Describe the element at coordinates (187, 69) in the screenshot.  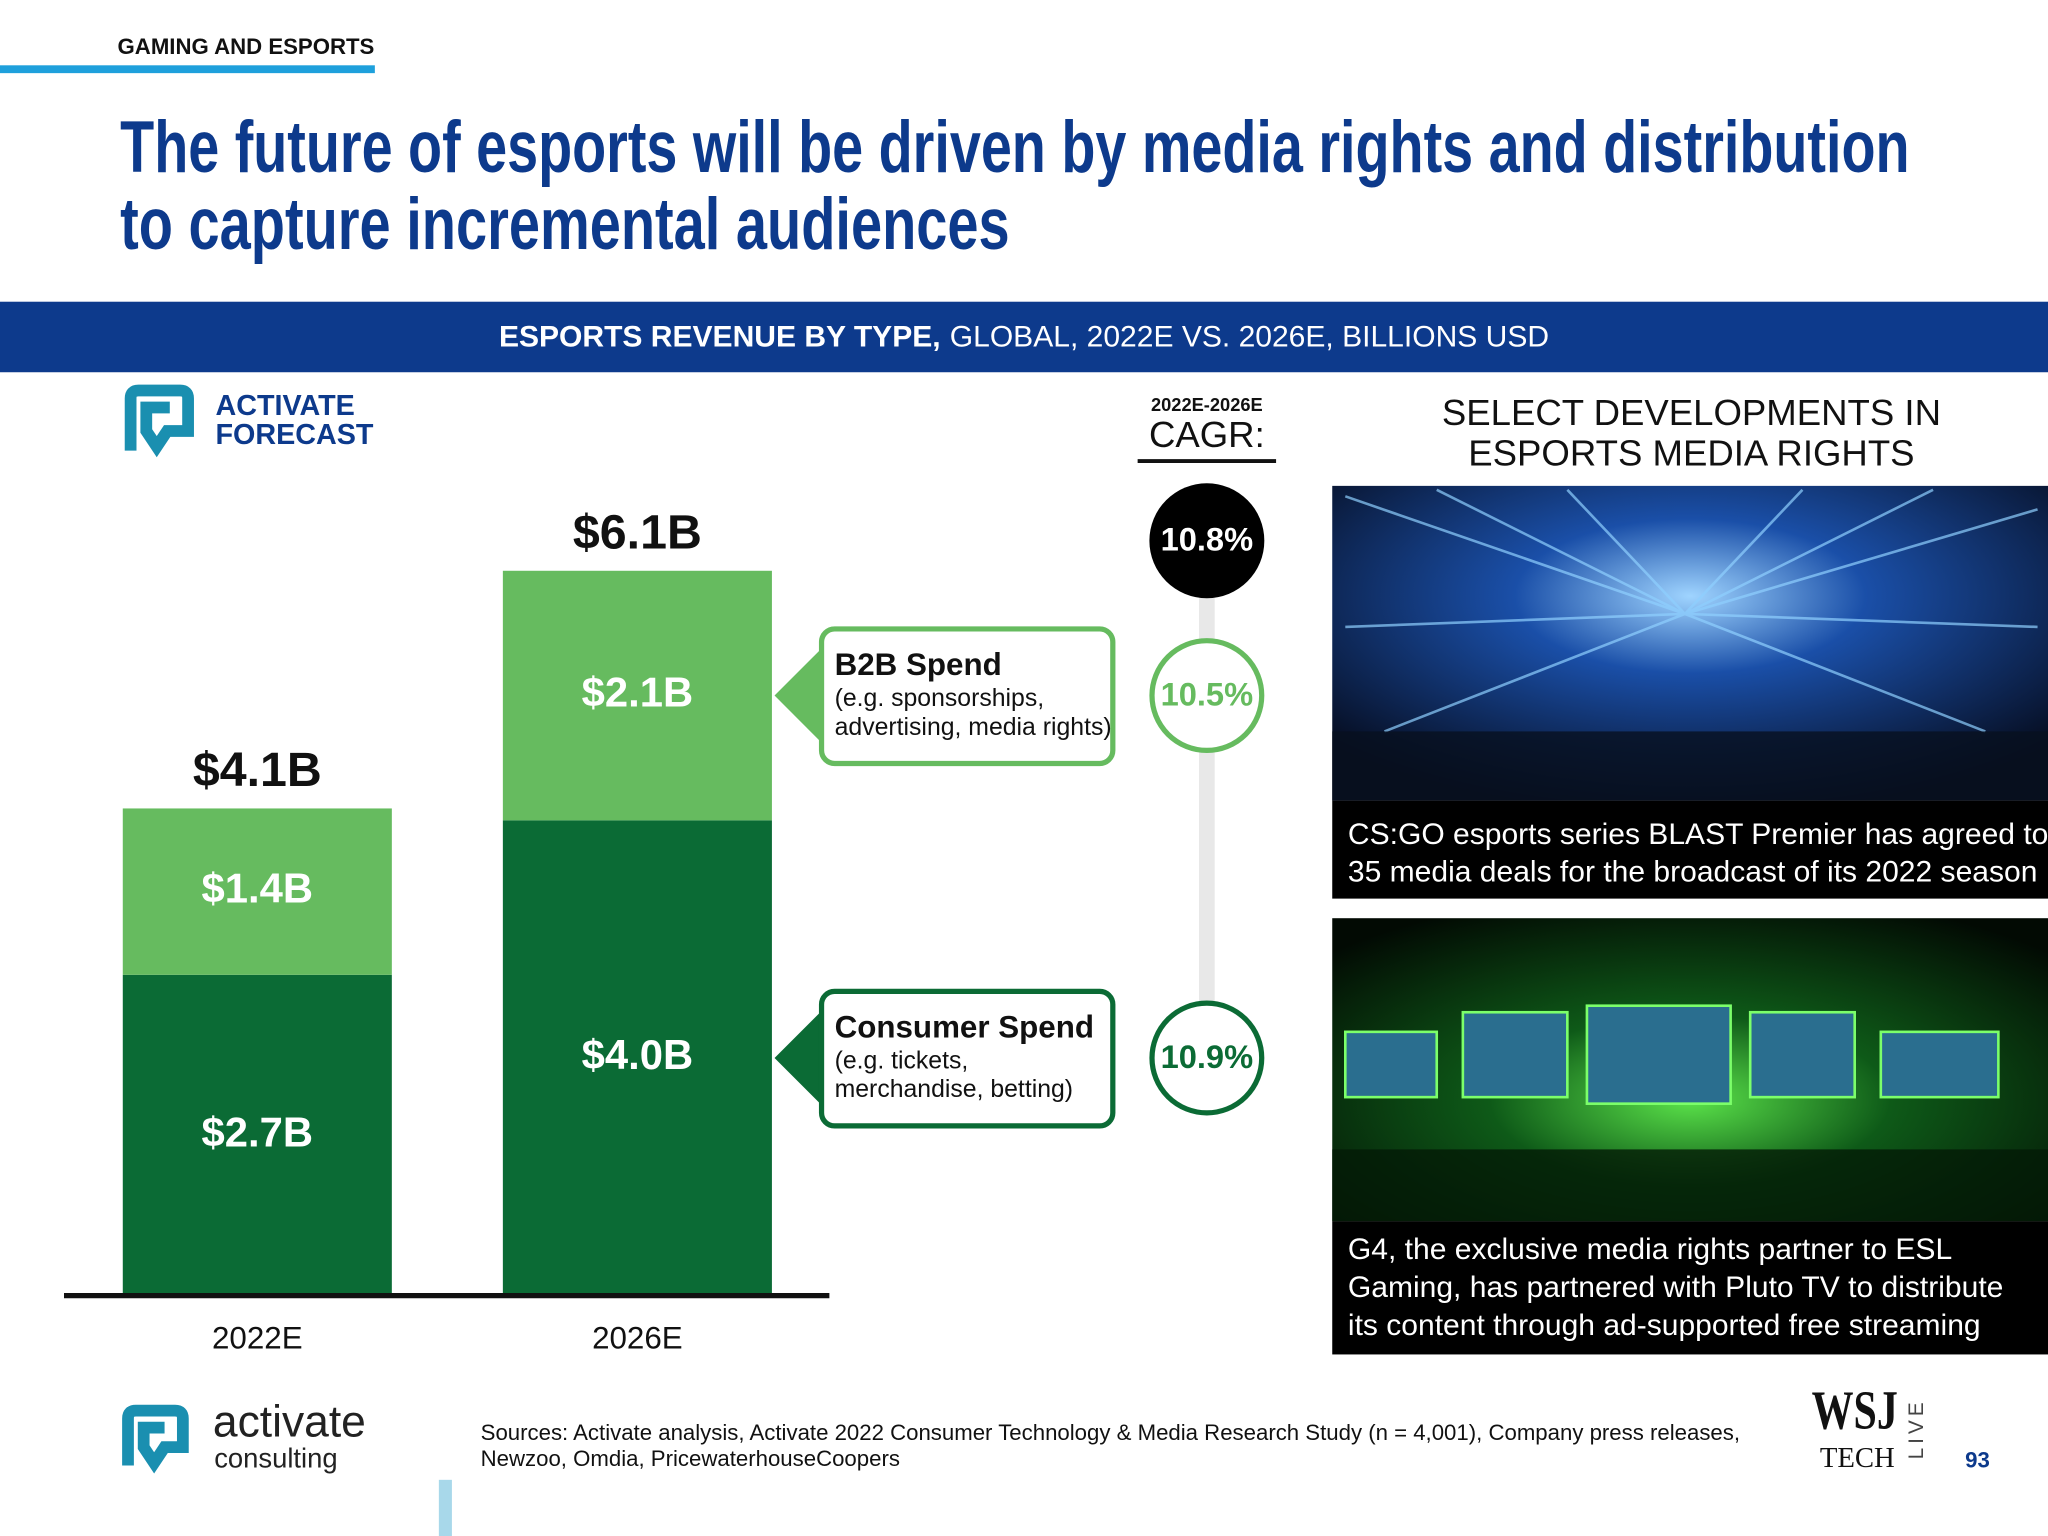
I see `section-underline` at that location.